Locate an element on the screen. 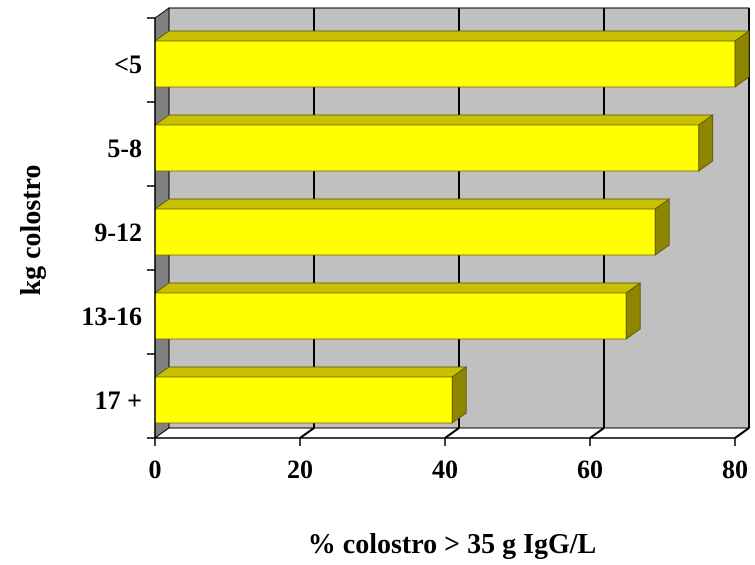 Image resolution: width=755 pixels, height=565 pixels. y-tick-label: 17 + is located at coordinates (118, 400).